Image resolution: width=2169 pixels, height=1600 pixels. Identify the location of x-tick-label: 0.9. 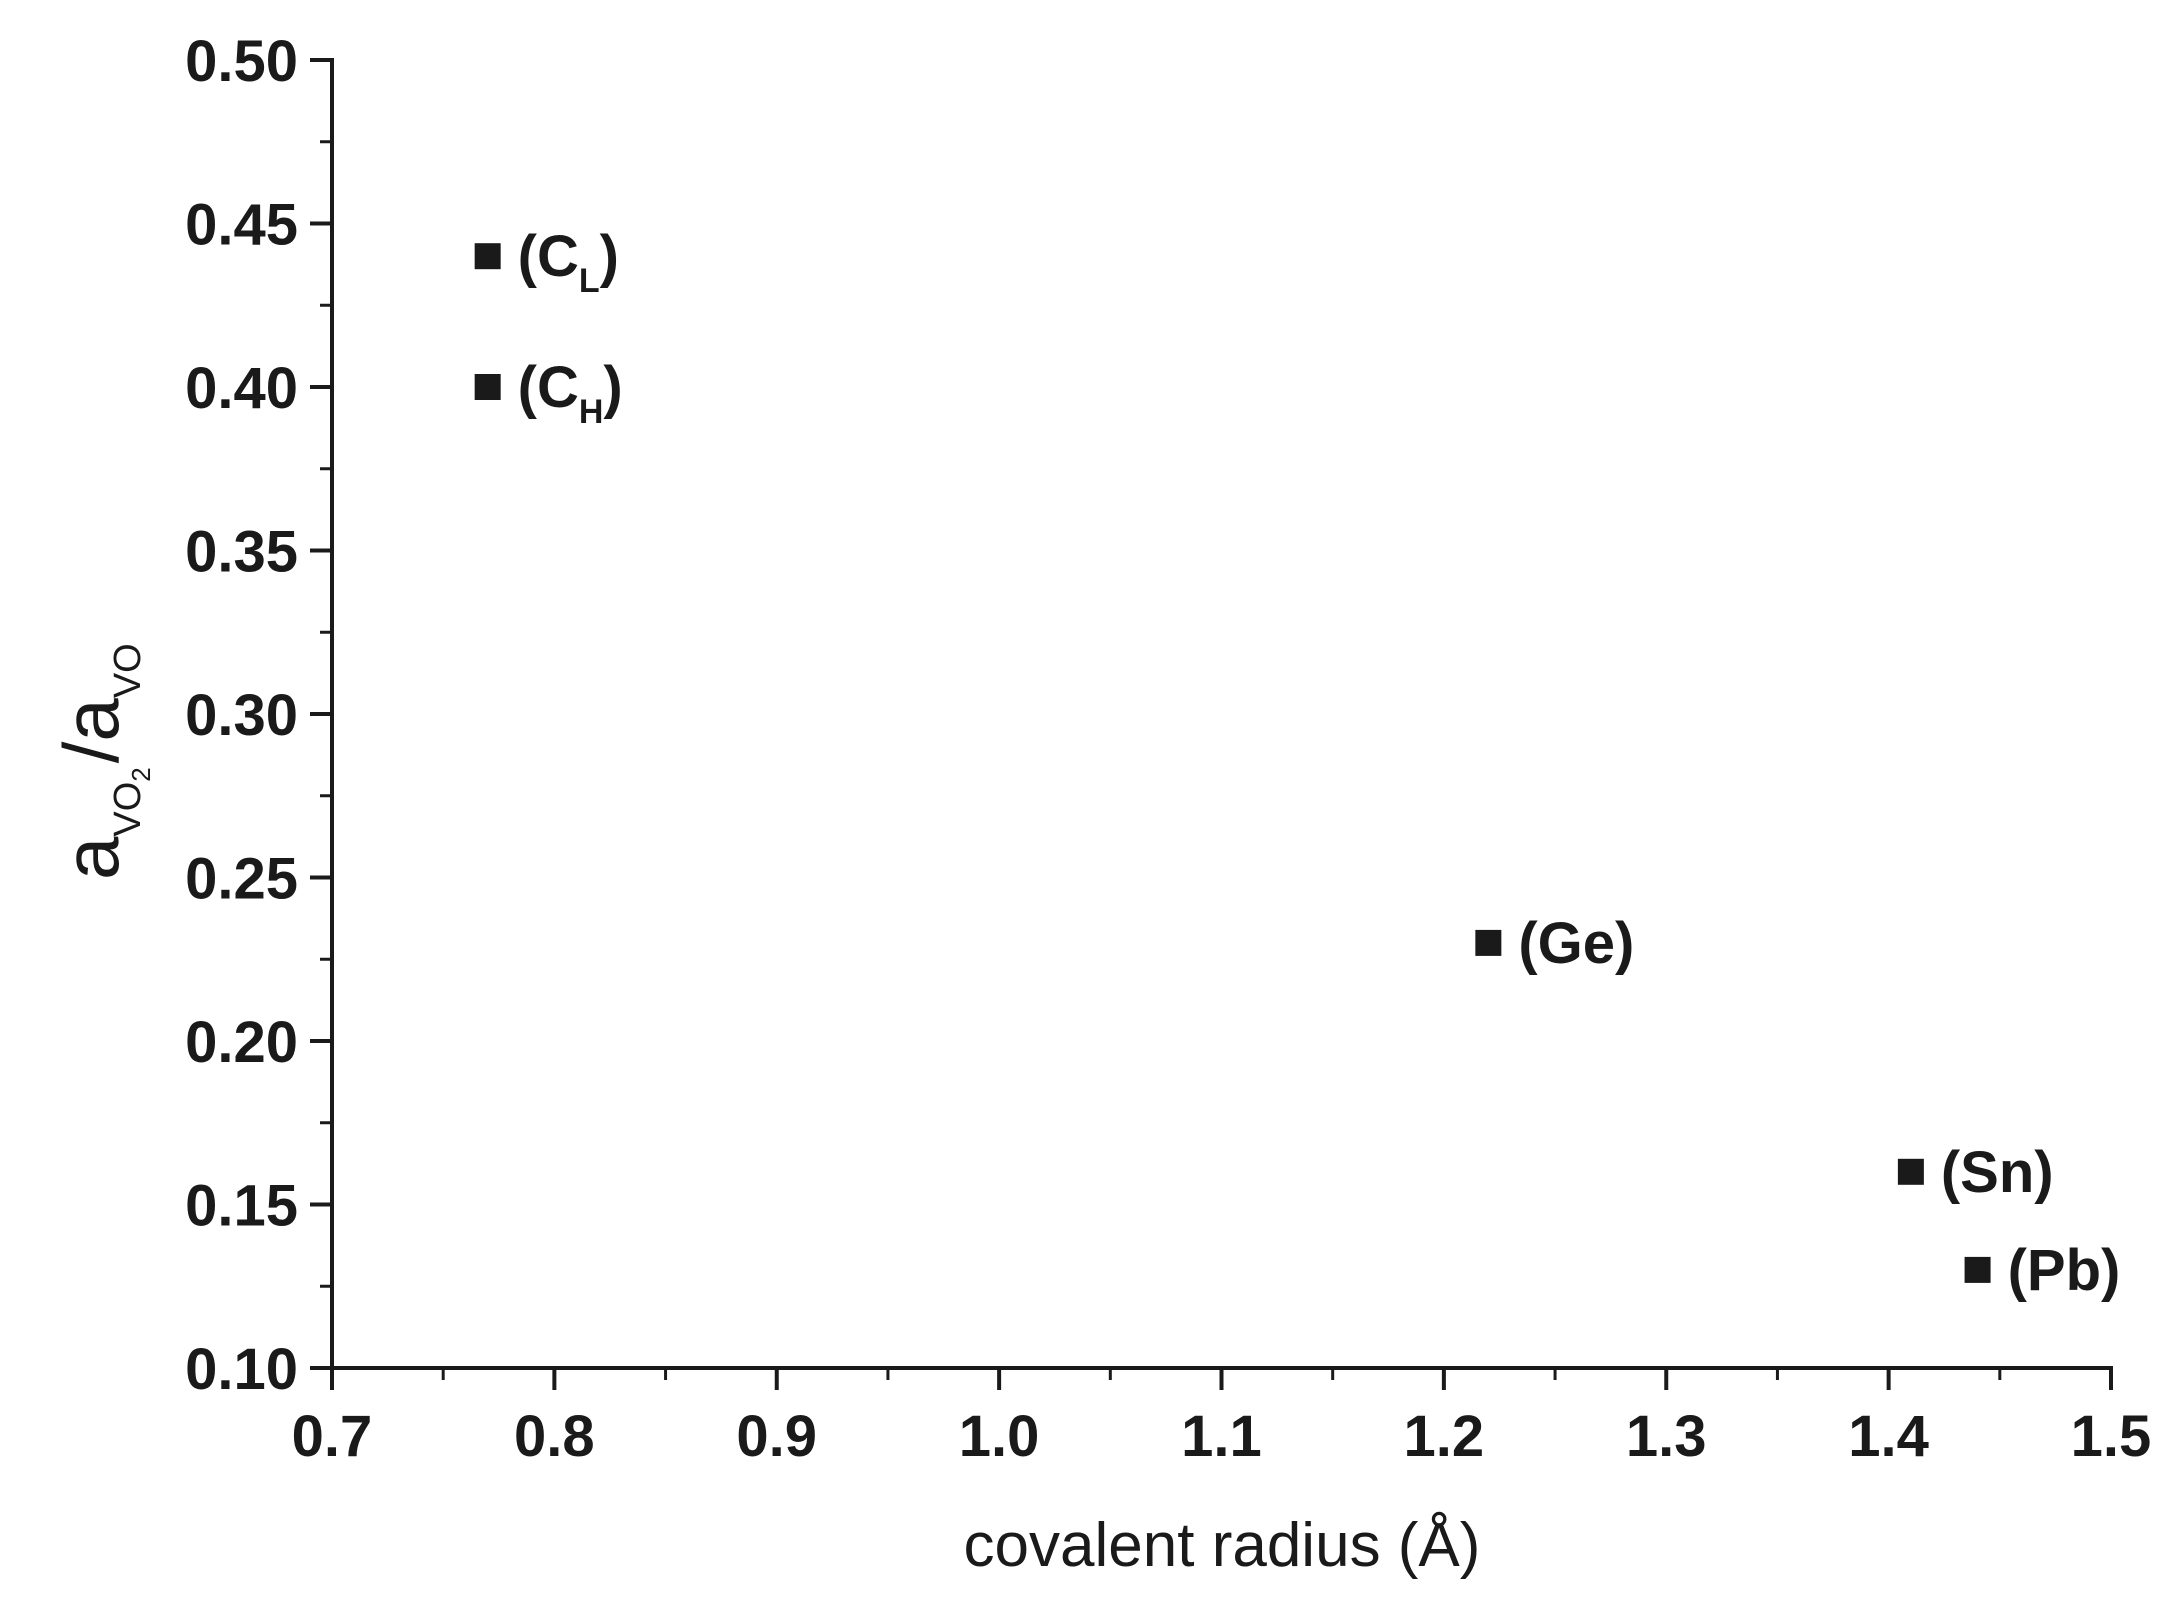
(776, 1436).